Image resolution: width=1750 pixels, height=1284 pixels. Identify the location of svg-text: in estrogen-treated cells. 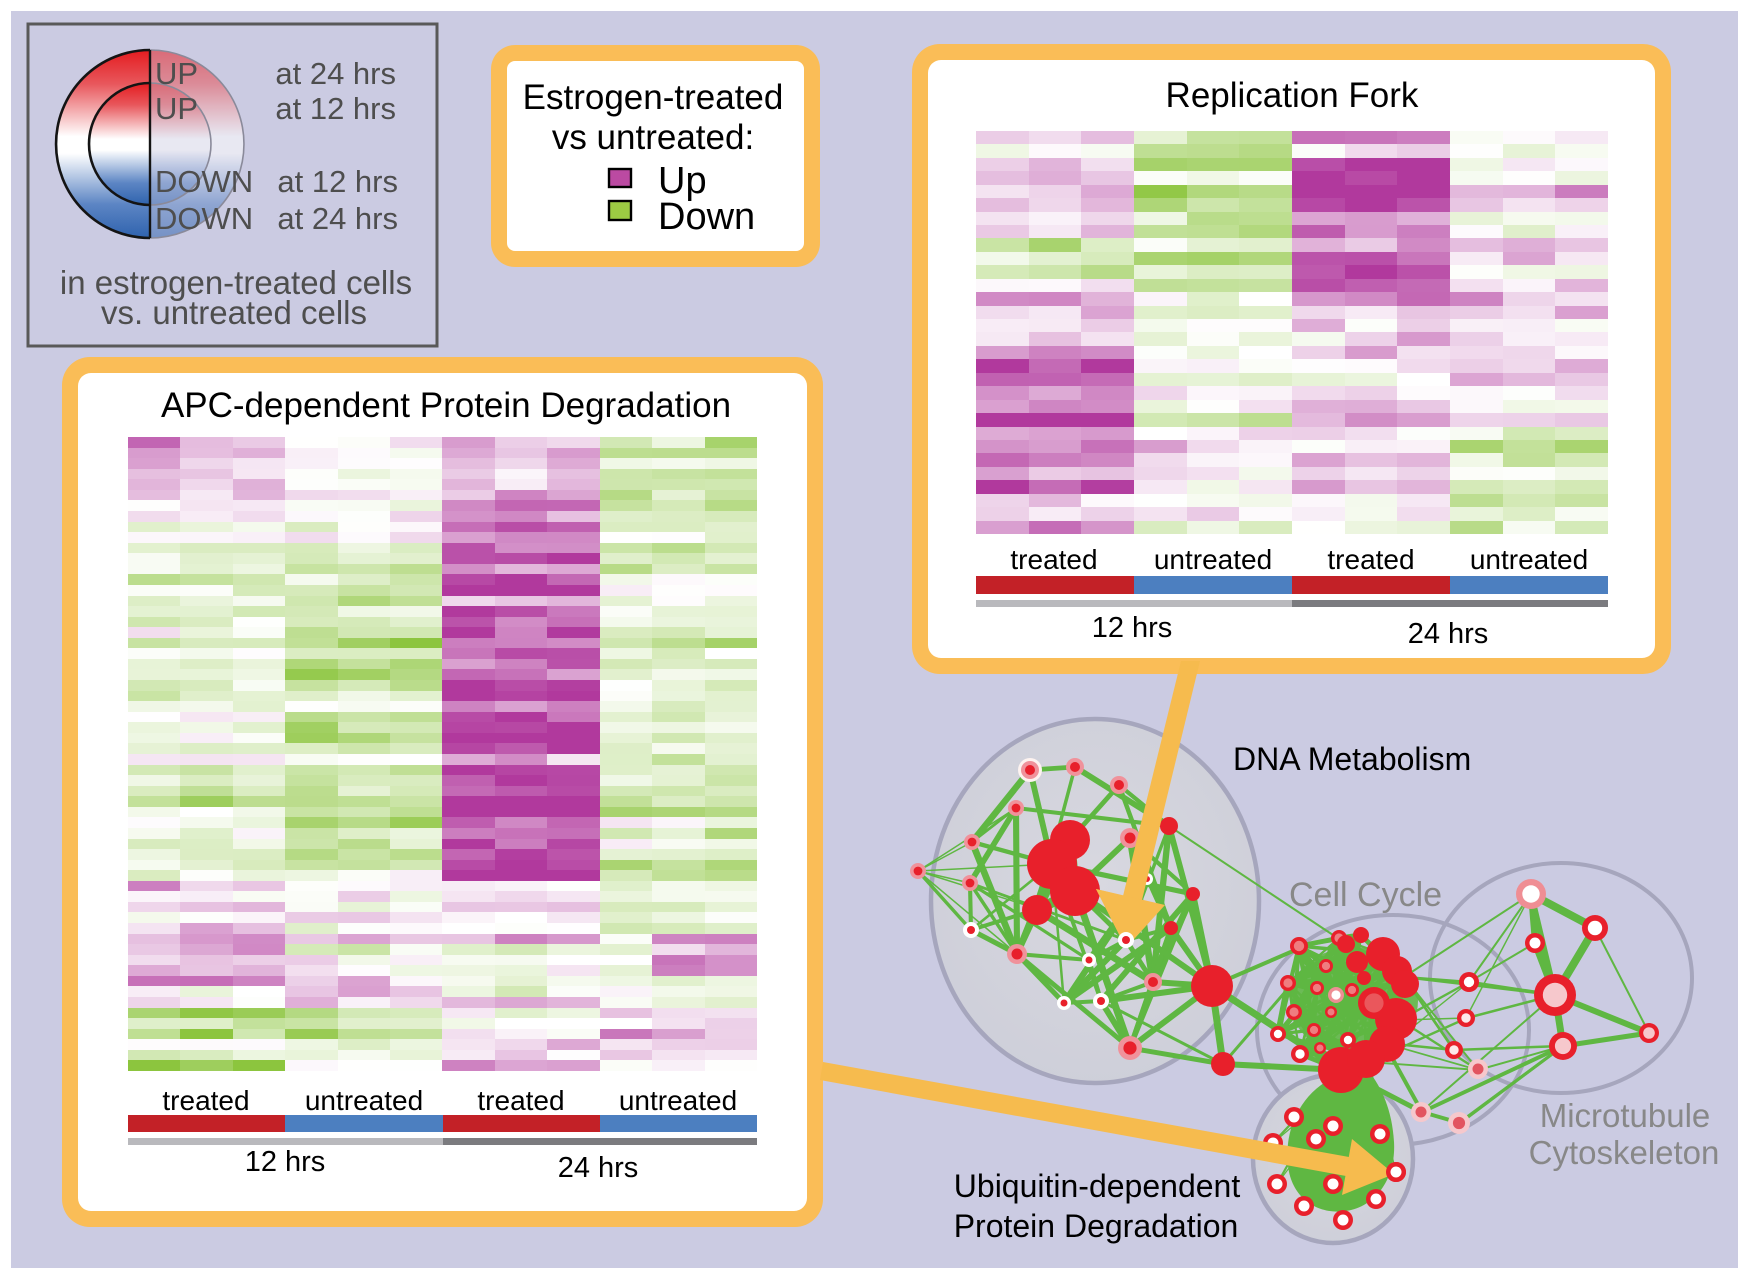
(236, 282).